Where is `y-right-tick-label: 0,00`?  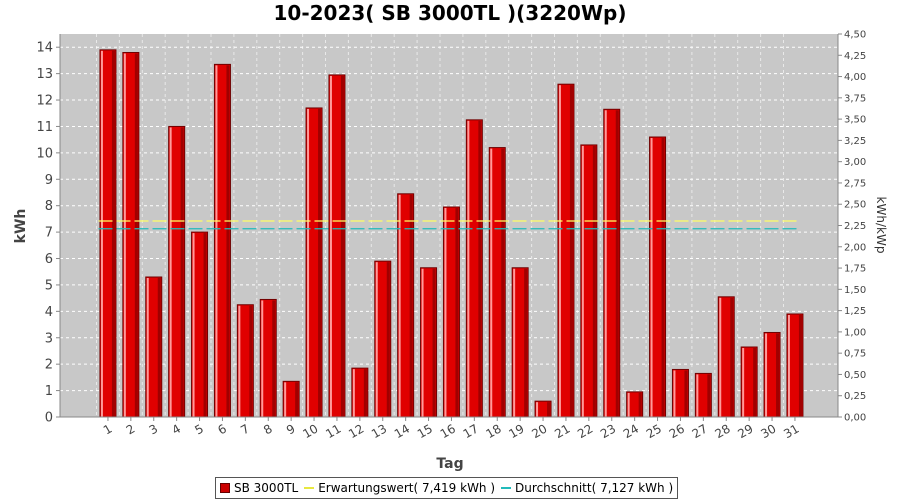 y-right-tick-label: 0,00 is located at coordinates (855, 418).